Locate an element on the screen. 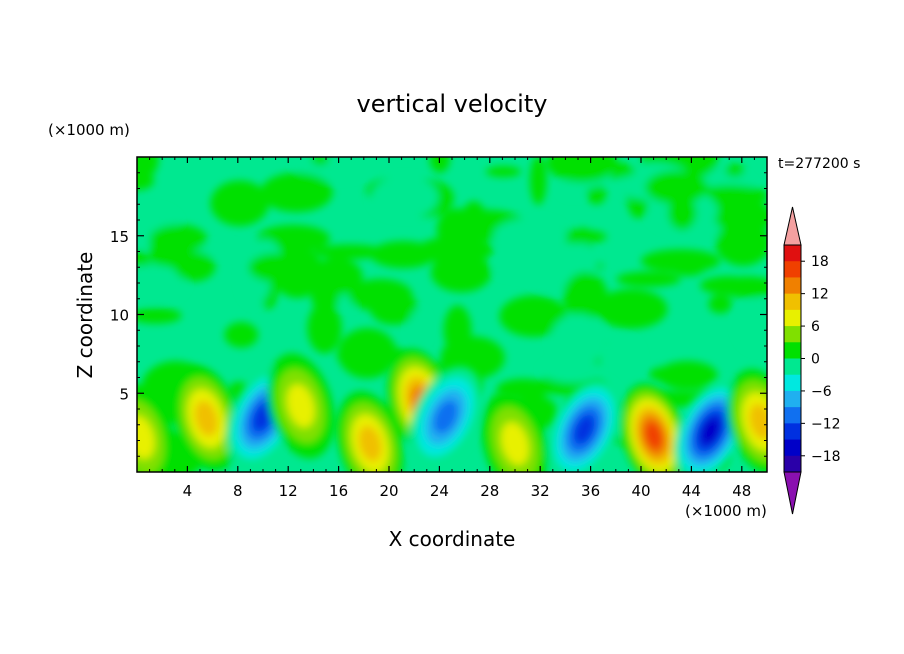 The image size is (904, 654). x-tick-label: 44 is located at coordinates (691, 491).